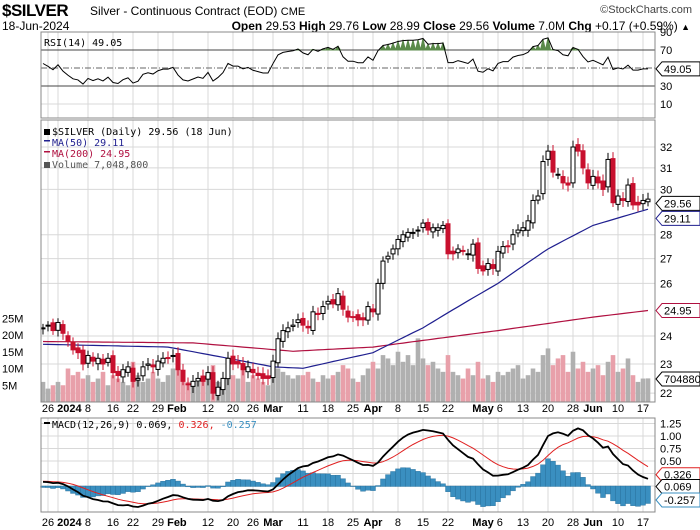  Describe the element at coordinates (312, 26) in the screenshot. I see `high-label: High` at that location.